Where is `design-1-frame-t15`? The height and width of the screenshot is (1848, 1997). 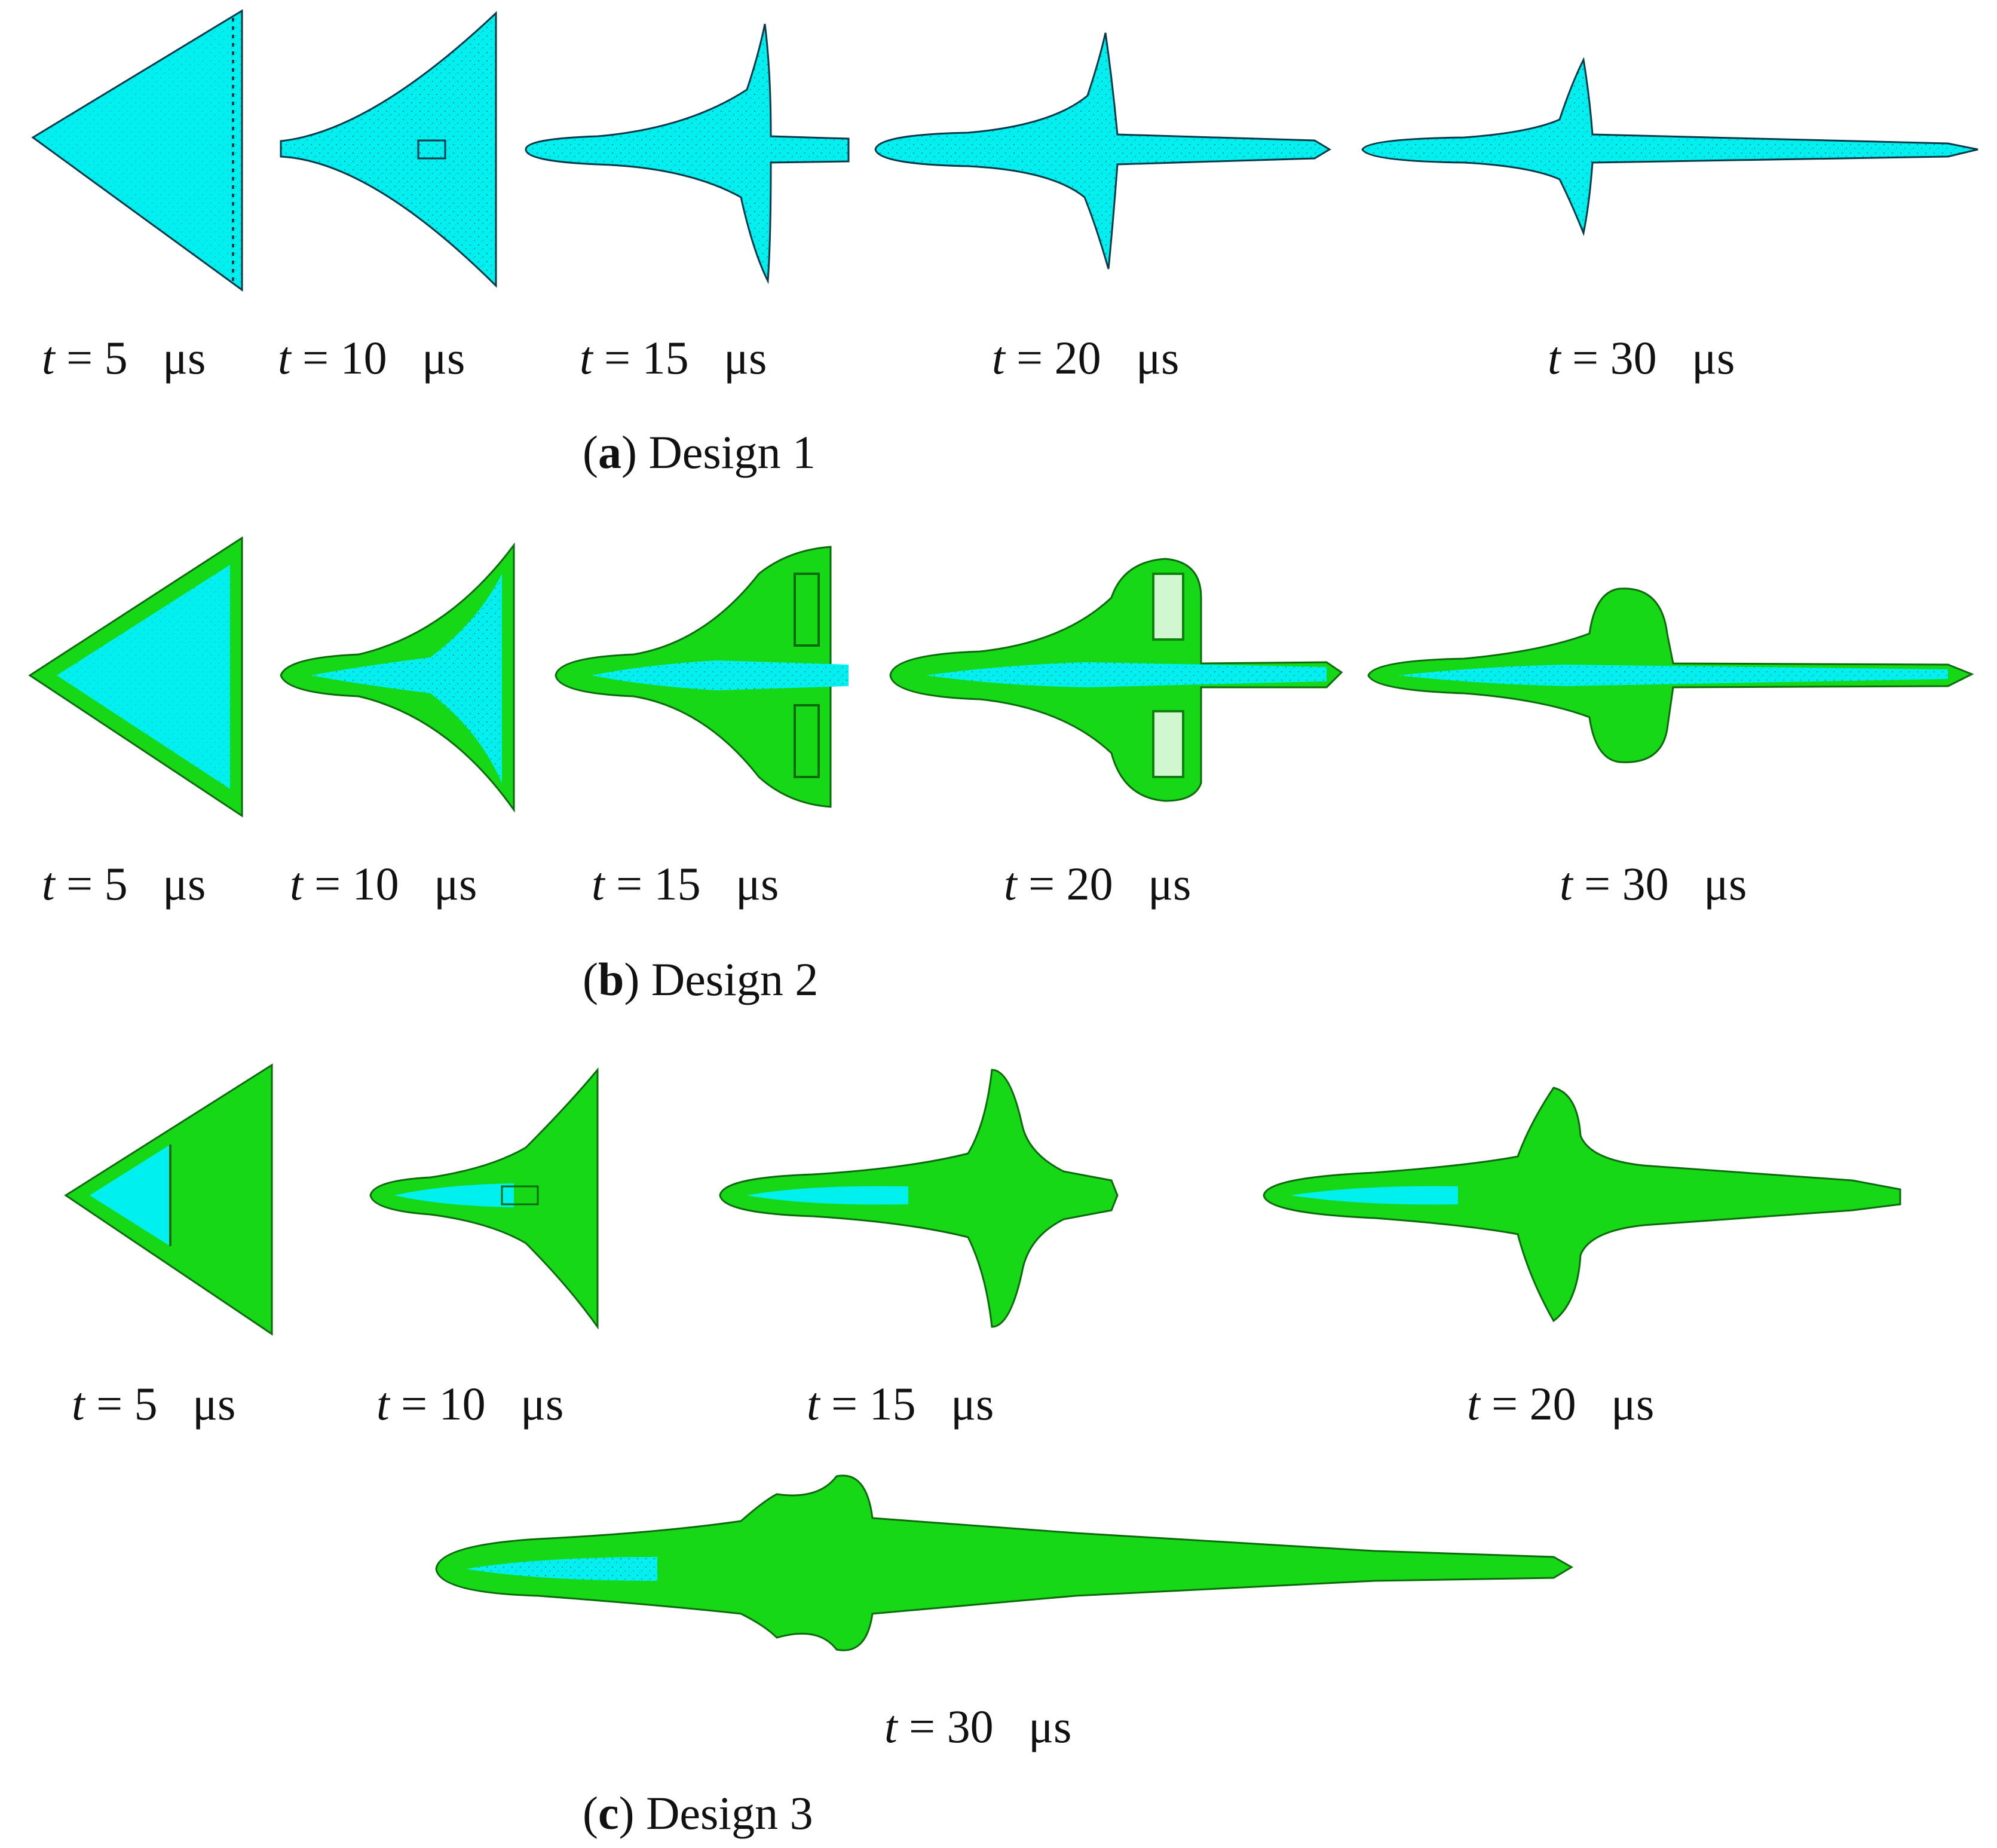
design-1-frame-t15 is located at coordinates (687, 153).